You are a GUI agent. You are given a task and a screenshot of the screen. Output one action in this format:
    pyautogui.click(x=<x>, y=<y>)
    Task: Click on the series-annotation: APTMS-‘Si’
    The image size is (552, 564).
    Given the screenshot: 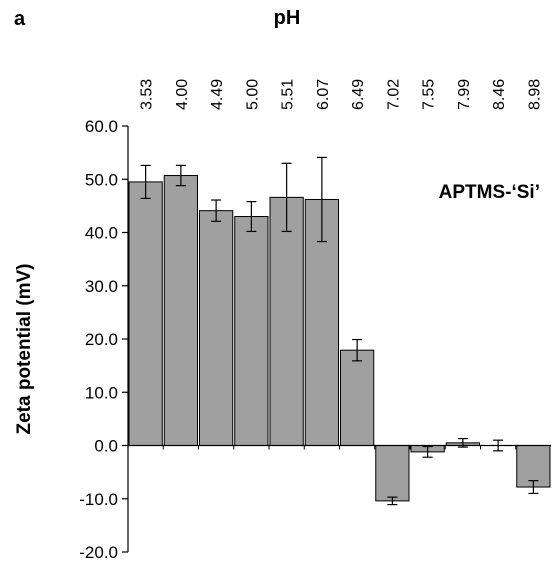 What is the action you would take?
    pyautogui.click(x=489, y=192)
    